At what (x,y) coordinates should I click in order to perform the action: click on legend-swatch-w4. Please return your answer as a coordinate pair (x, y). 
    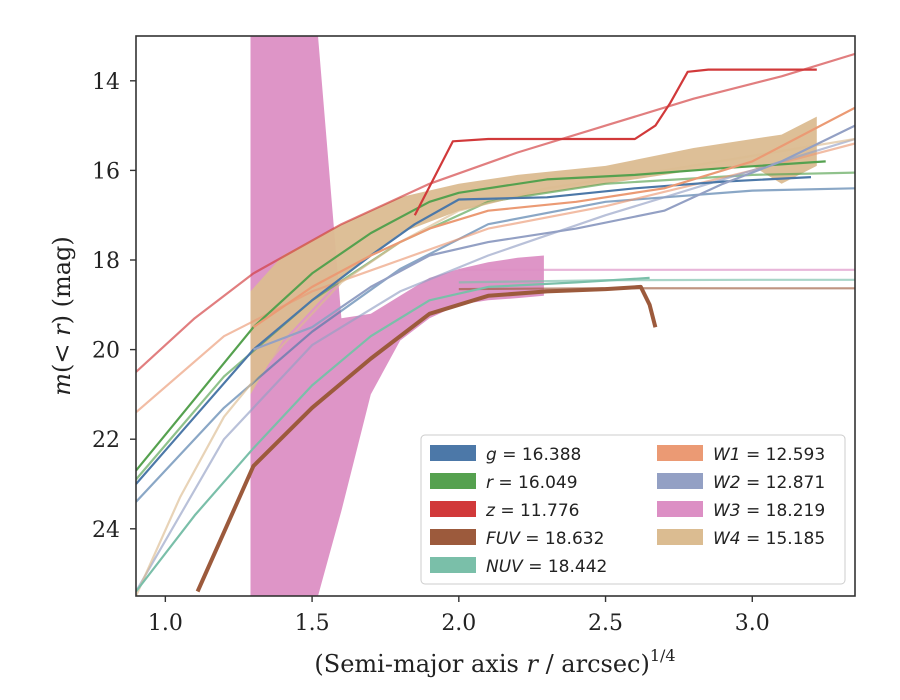
    Looking at the image, I should click on (680, 537).